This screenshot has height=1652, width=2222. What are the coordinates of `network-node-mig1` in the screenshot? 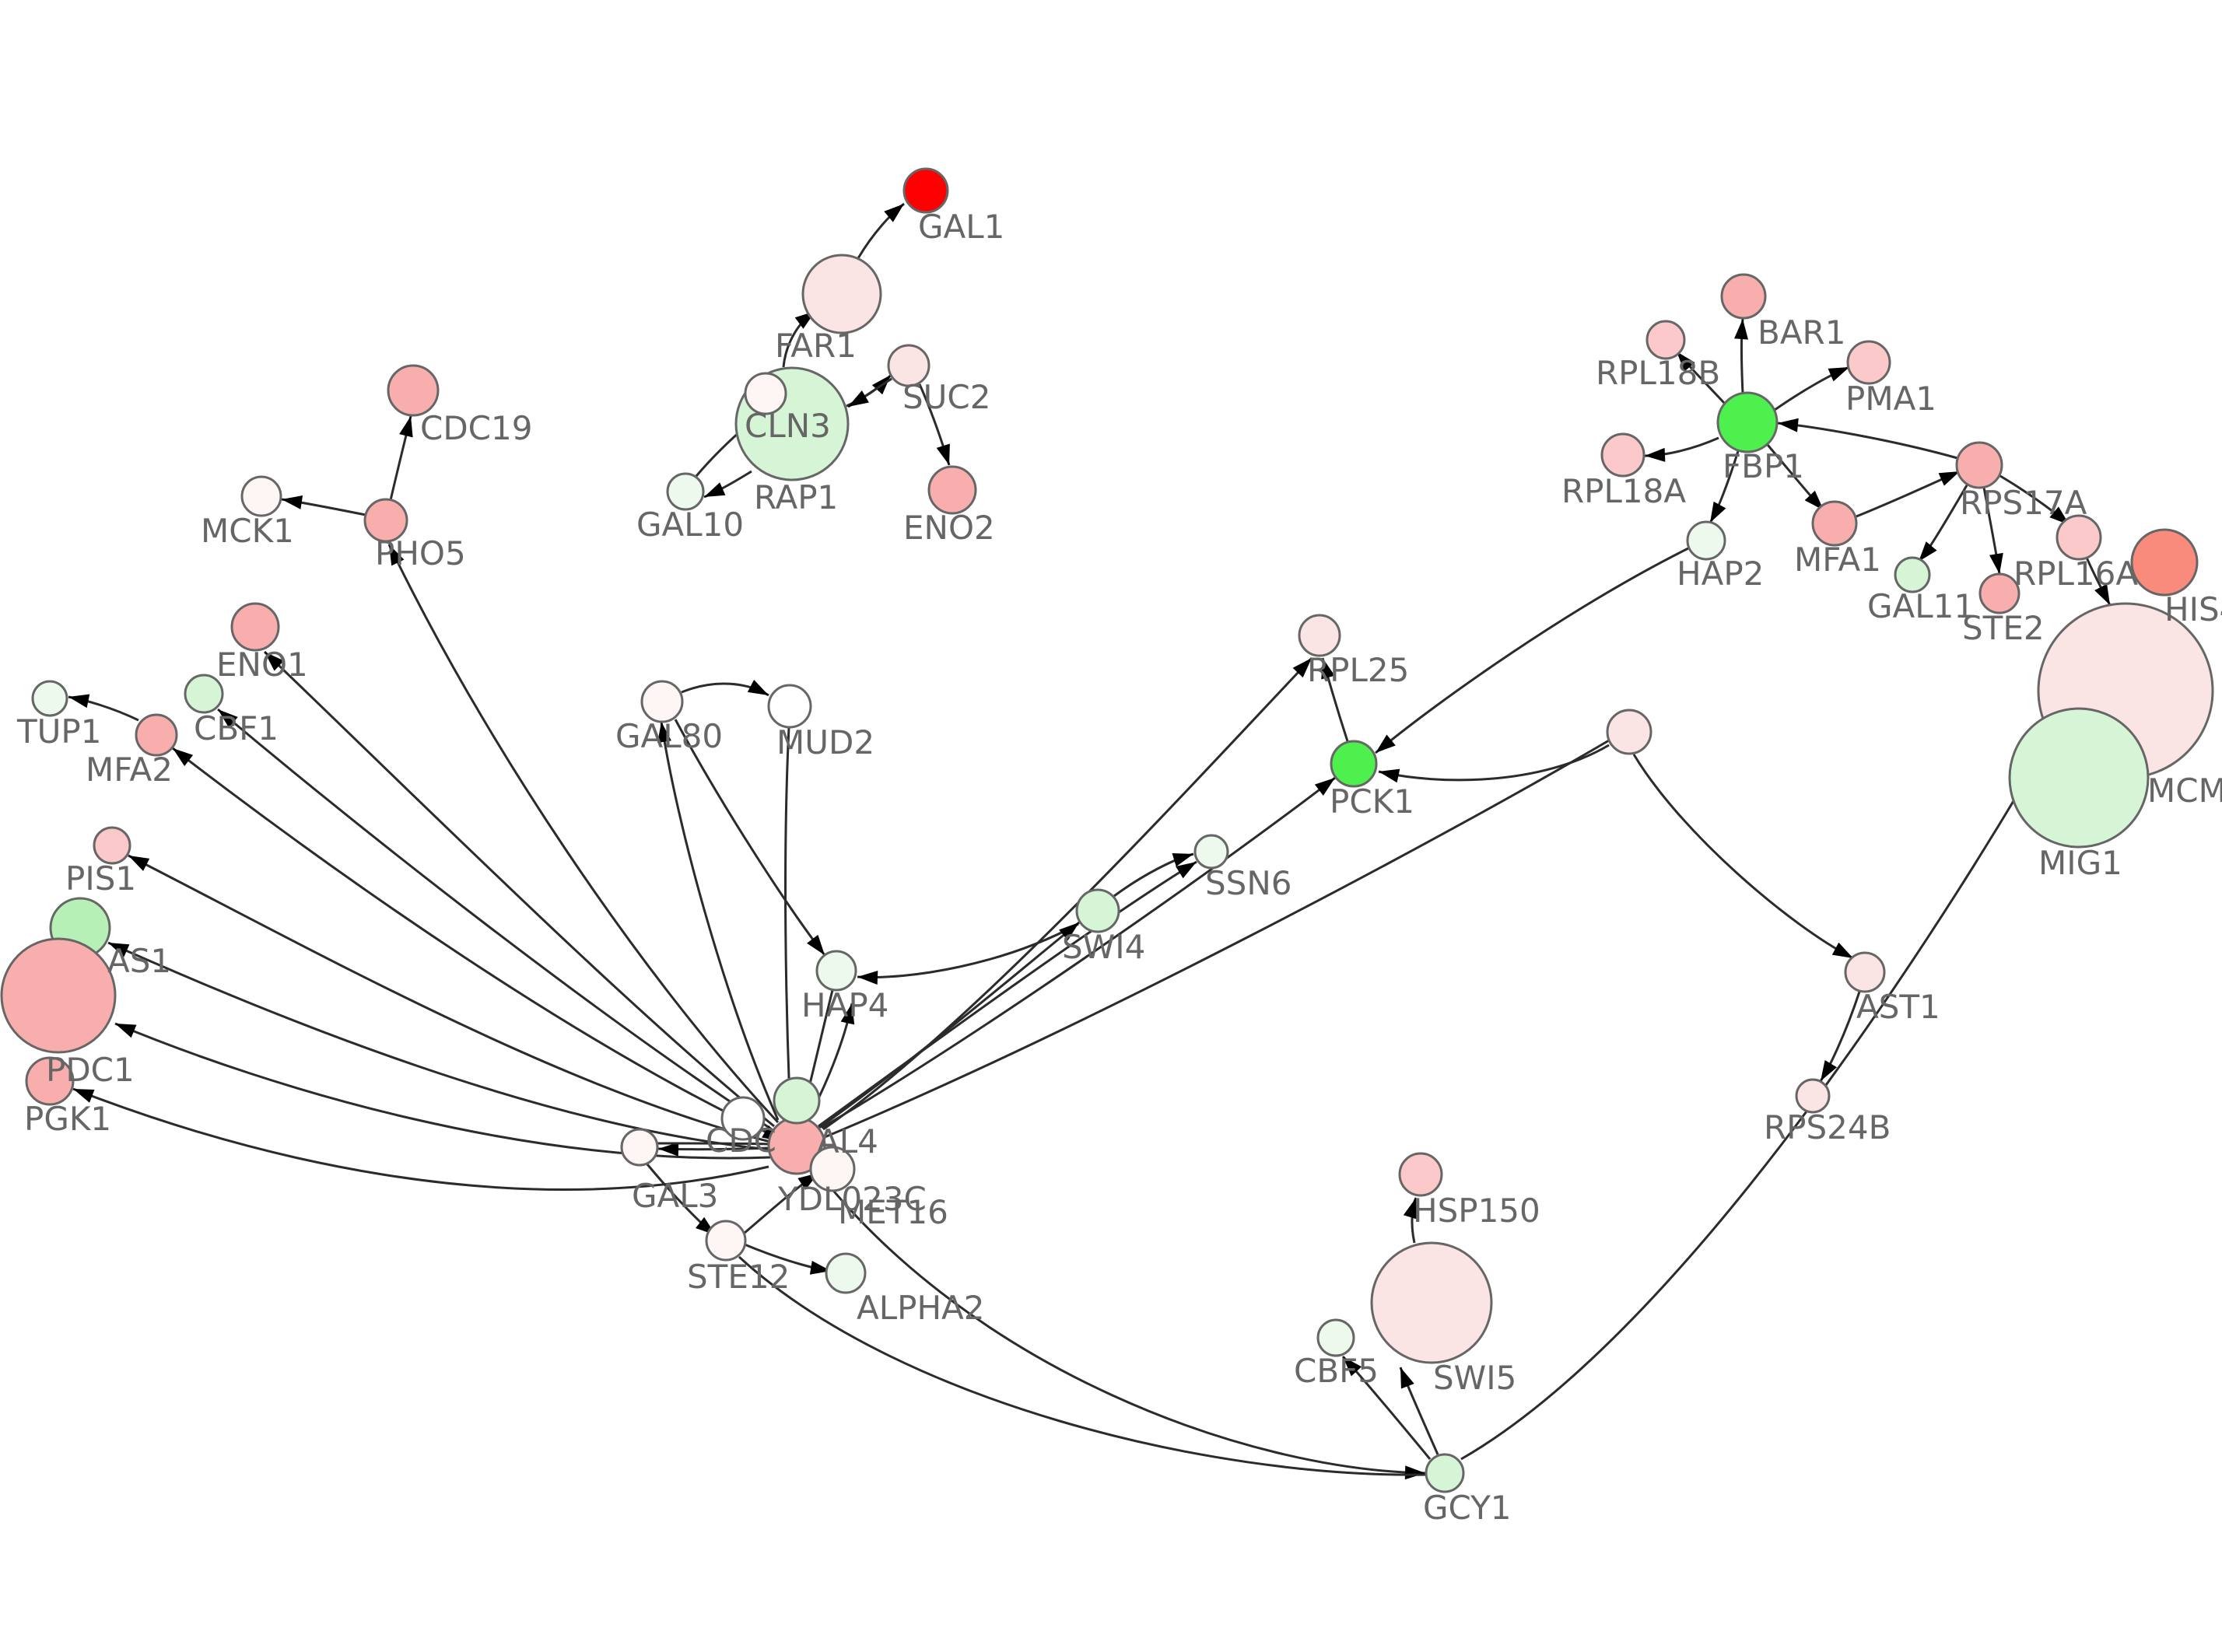 It's located at (2079, 778).